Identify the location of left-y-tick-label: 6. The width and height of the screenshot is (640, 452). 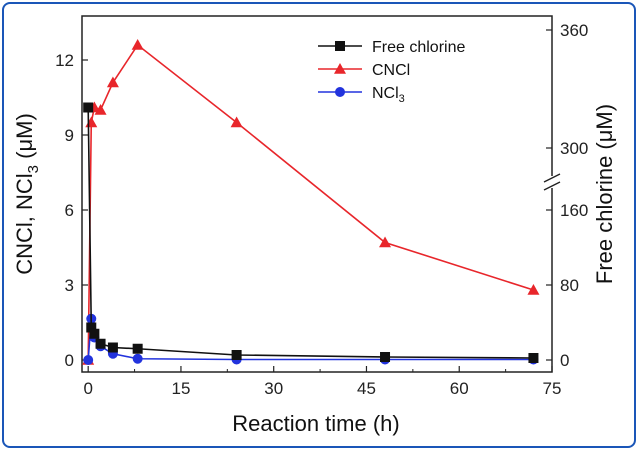
(69, 210).